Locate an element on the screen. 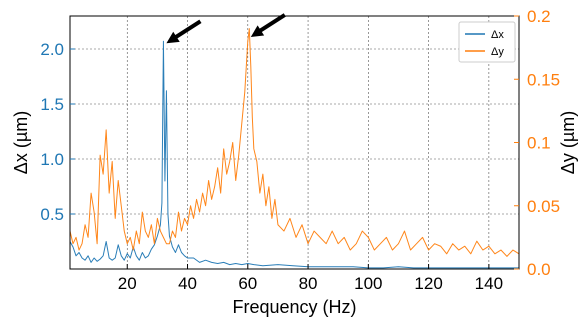  legend-label-dy: Δy is located at coordinates (497, 52).